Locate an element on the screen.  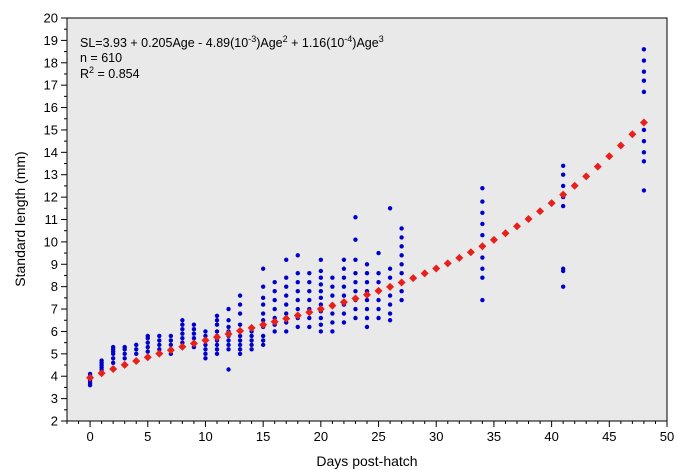
x-axis: 0 5 10 15 20 25 30 35 40 45 50 is located at coordinates (370, 432).